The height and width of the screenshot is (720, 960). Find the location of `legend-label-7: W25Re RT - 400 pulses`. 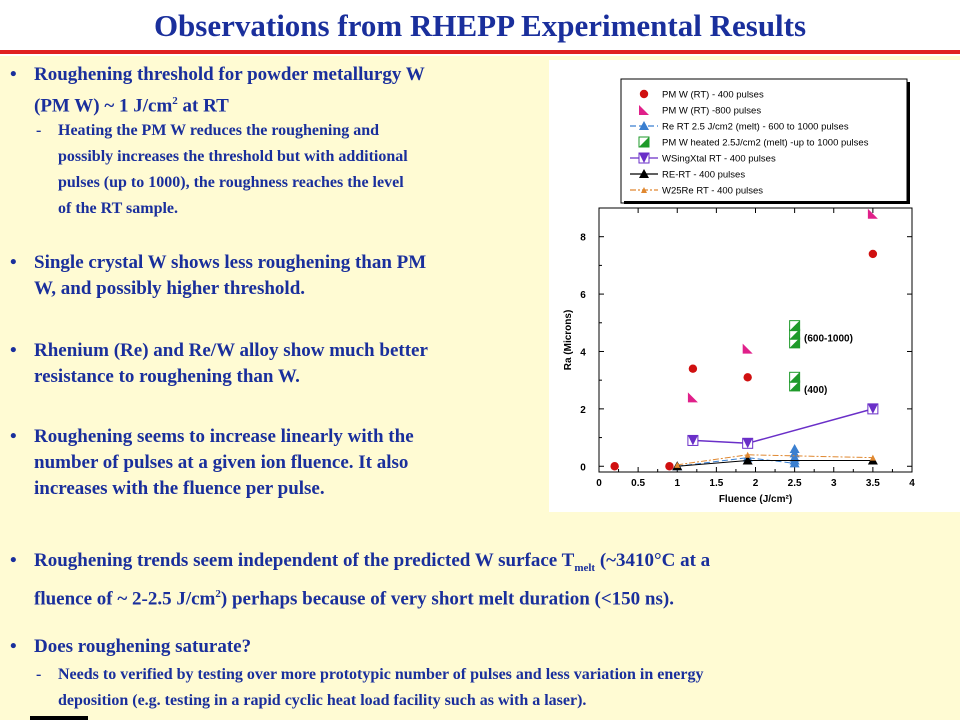

legend-label-7: W25Re RT - 400 pulses is located at coordinates (712, 191).